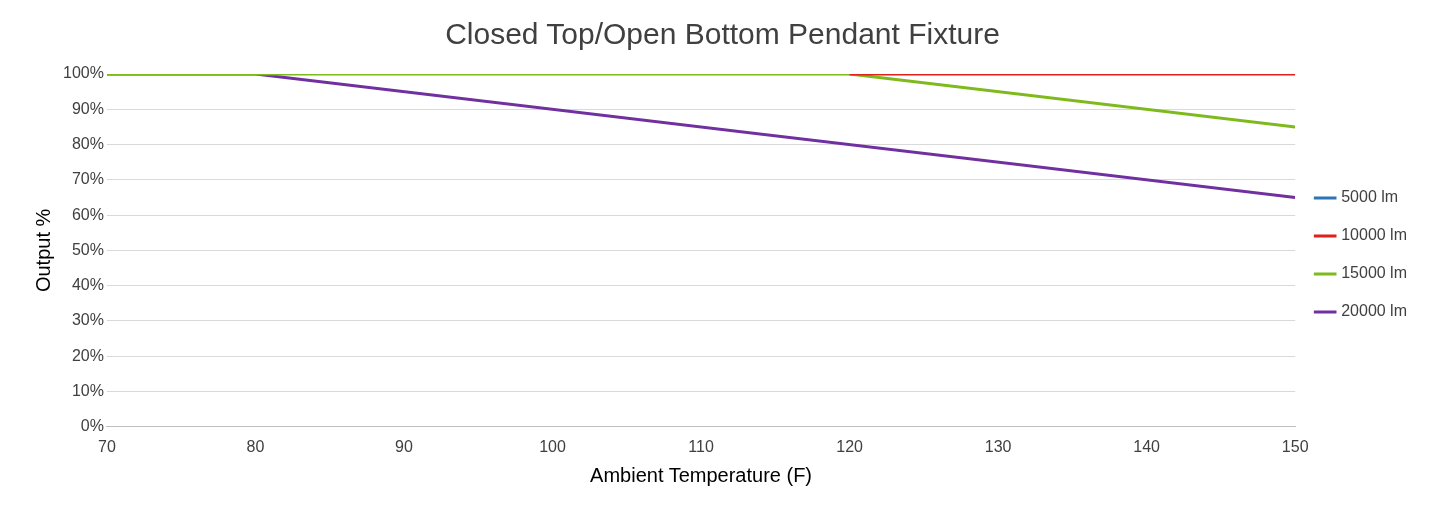  Describe the element at coordinates (255, 446) in the screenshot. I see `x-tick-label: 80` at that location.